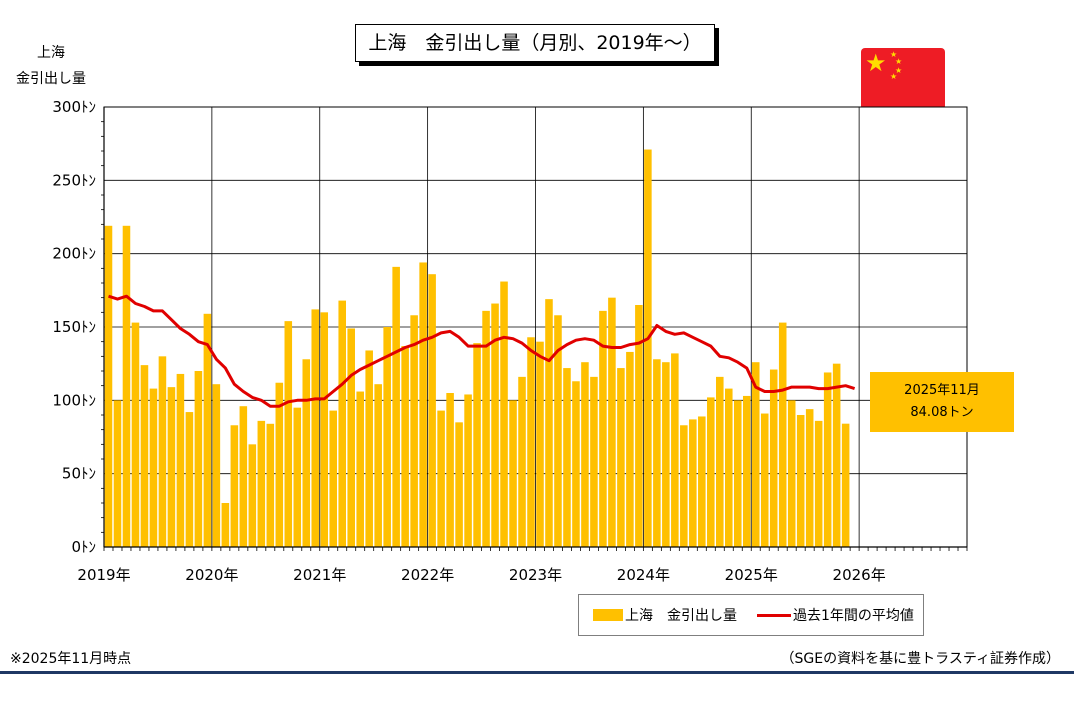 The image size is (1074, 707). Describe the element at coordinates (643, 575) in the screenshot. I see `x-tick-label: 2024年` at that location.